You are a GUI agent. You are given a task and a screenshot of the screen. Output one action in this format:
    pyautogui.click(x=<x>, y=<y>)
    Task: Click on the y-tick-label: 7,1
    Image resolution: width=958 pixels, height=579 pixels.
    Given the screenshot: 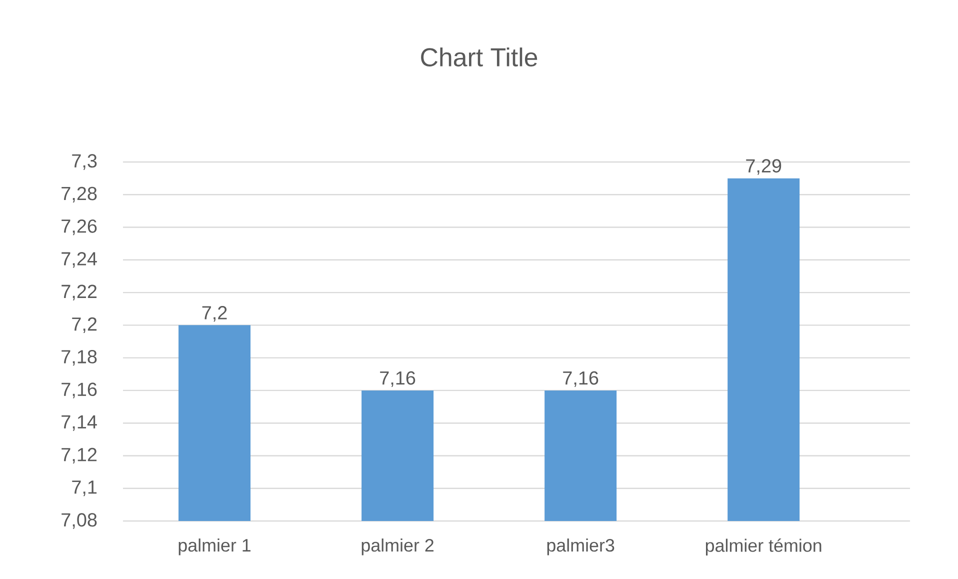 What is the action you would take?
    pyautogui.click(x=84, y=488)
    